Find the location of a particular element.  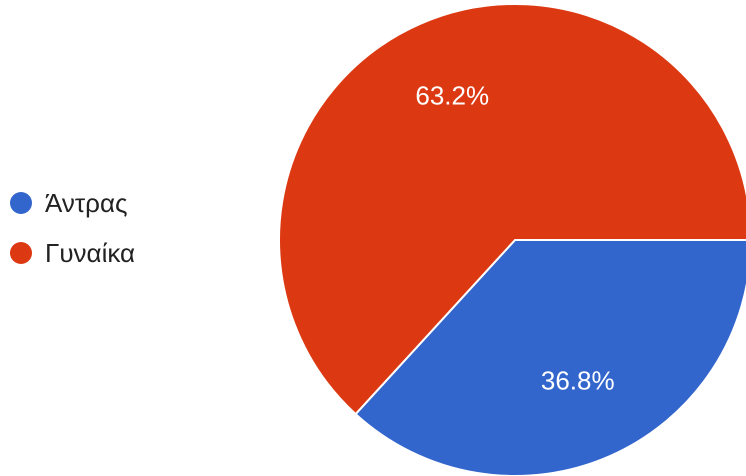

slice-label-antras: 36.8% is located at coordinates (578, 380).